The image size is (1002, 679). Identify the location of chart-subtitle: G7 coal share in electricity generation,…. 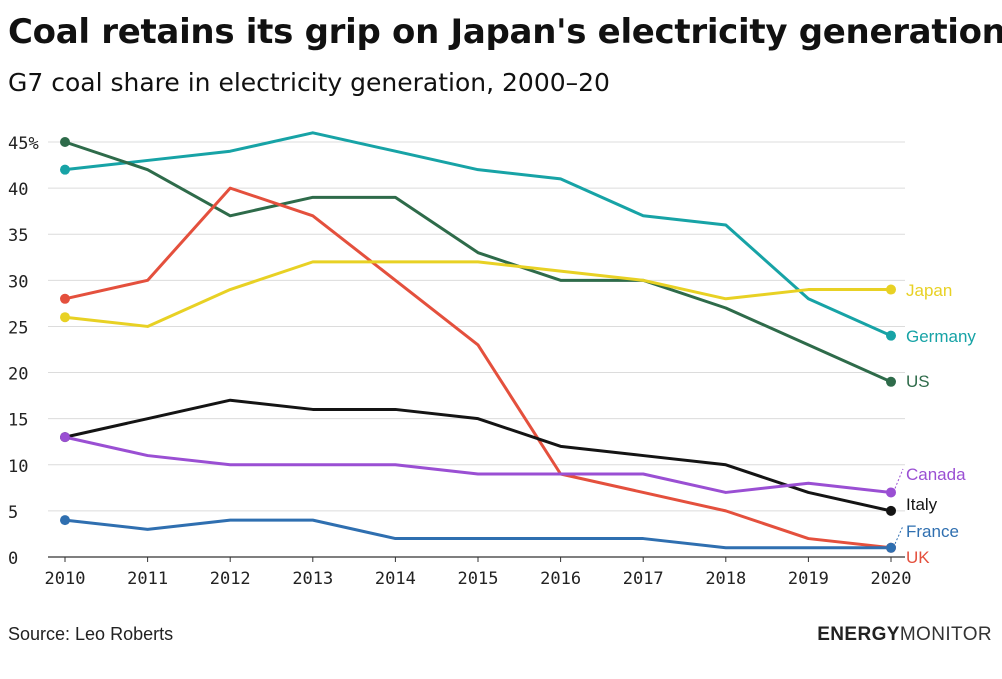
(309, 82).